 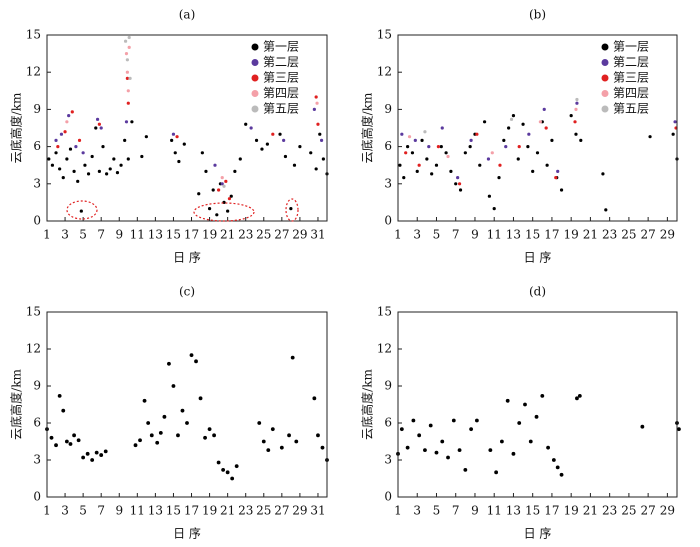 I want to click on x-tick-label: 11, so click(x=137, y=235).